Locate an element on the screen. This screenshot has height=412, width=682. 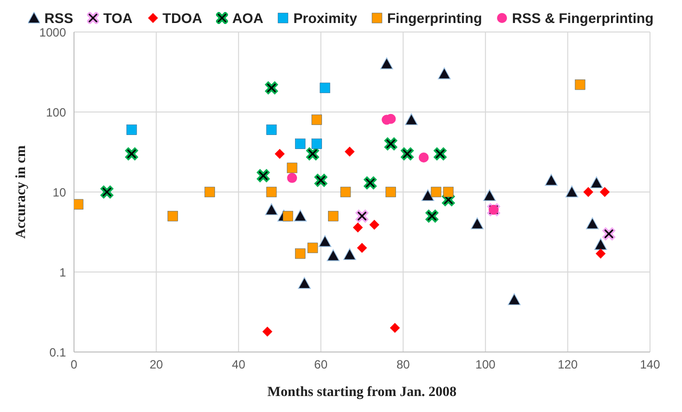
x-tick-label: 60 is located at coordinates (321, 365).